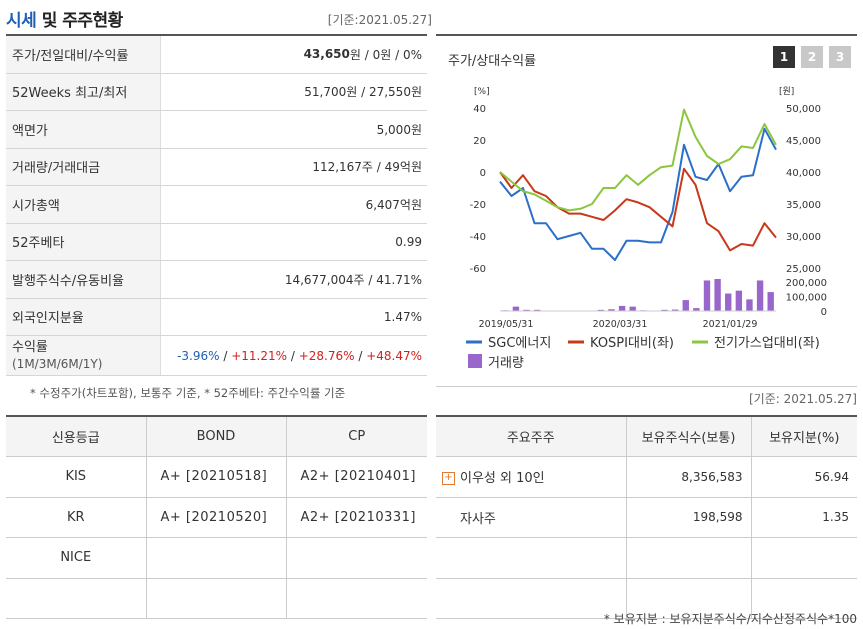 Image resolution: width=863 pixels, height=629 pixels. I want to click on left-tick-label: 40, so click(479, 109).